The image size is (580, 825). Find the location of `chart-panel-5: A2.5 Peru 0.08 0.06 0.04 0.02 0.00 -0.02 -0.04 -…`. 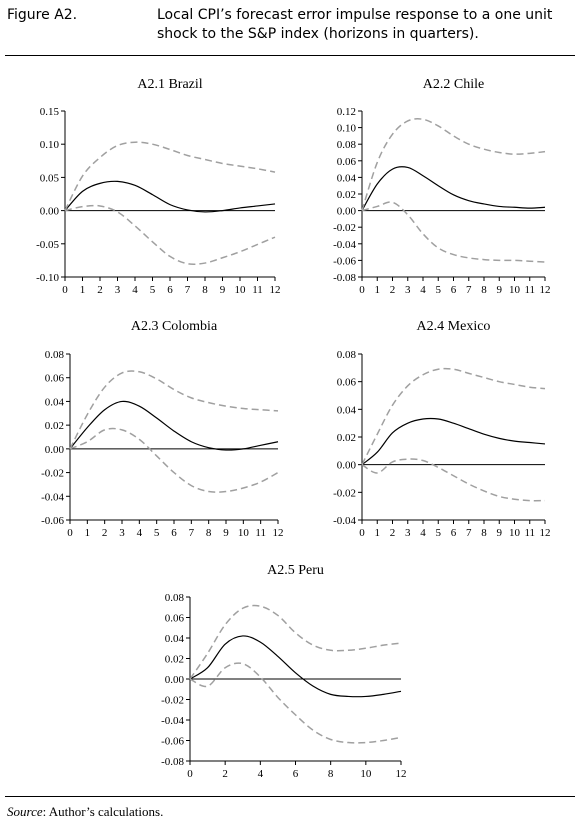

chart-panel-5: A2.5 Peru 0.08 0.06 0.04 0.02 0.00 -0.02 -0.04 -… is located at coordinates (283, 671).